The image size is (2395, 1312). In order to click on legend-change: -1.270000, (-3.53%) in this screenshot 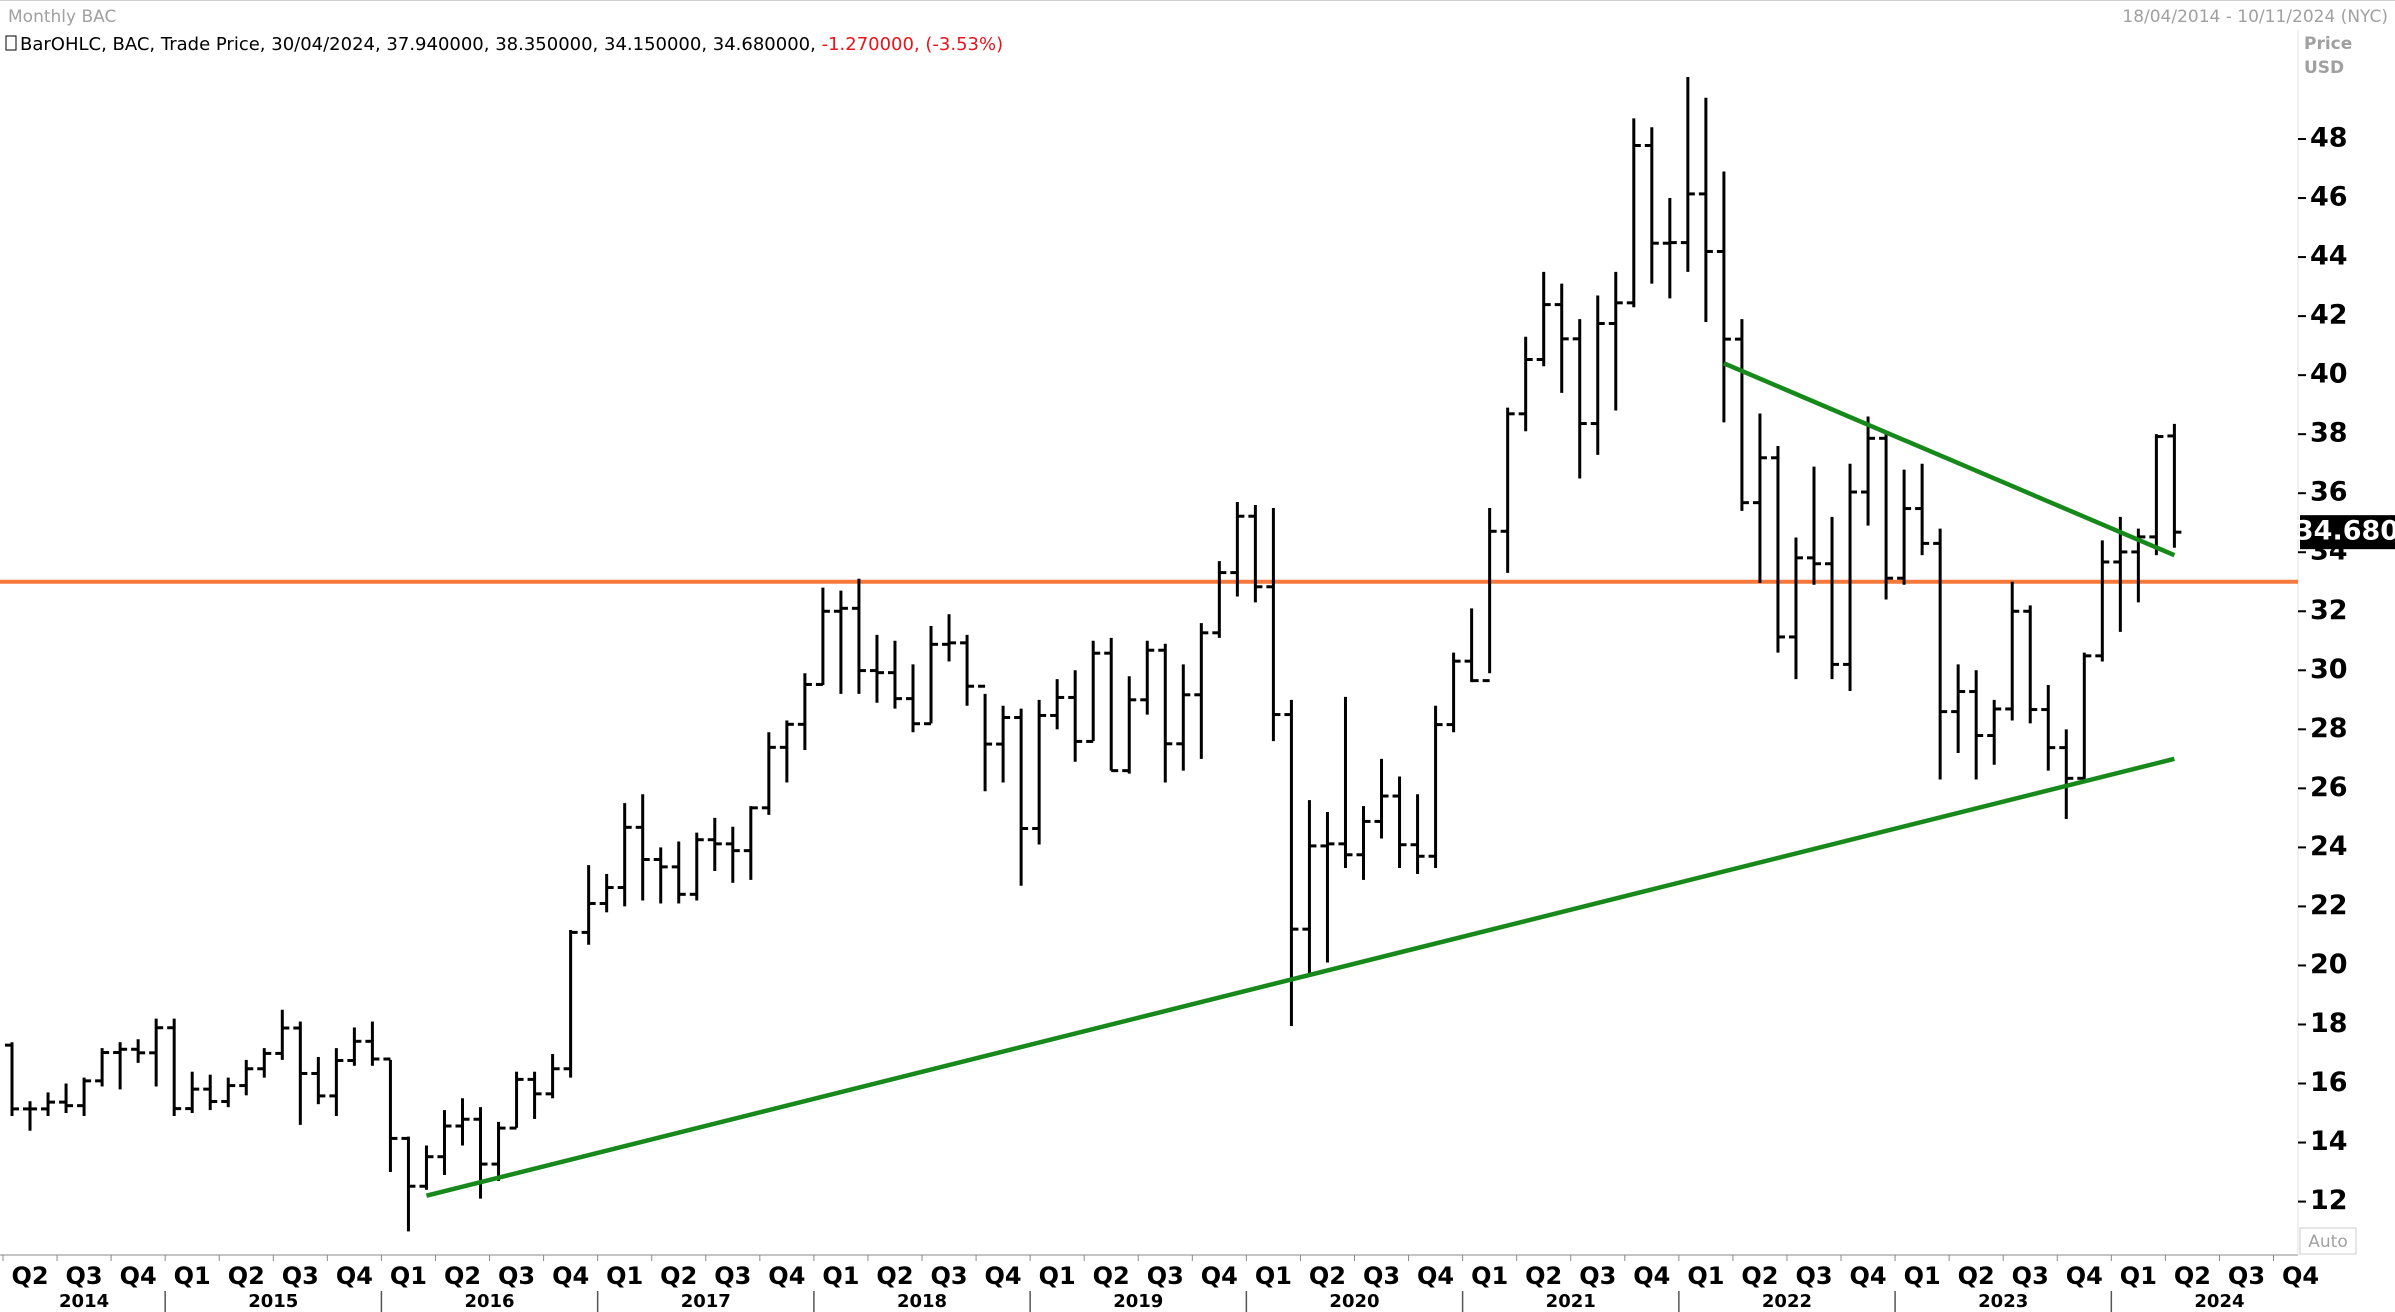, I will do `click(913, 44)`.